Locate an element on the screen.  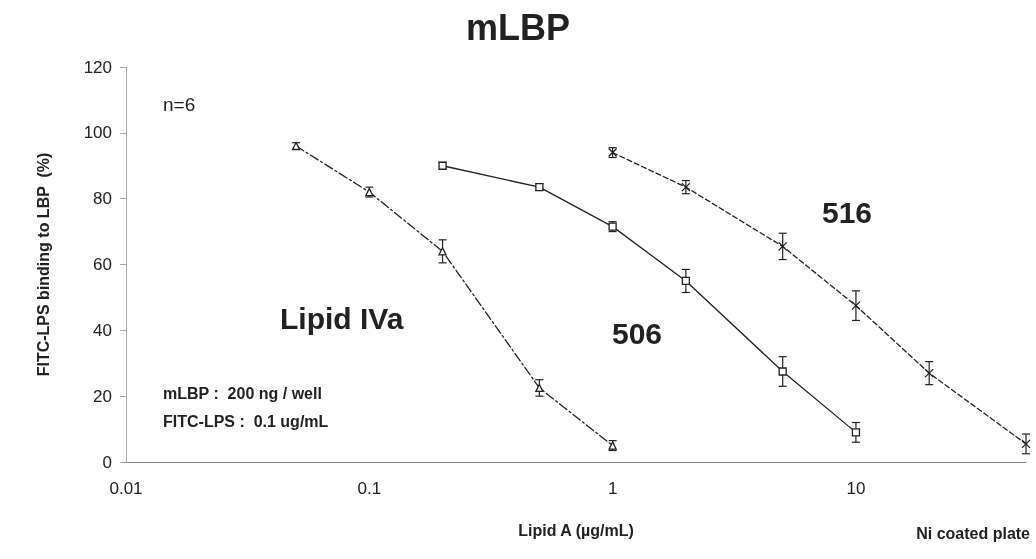
y-tick-label: 100 is located at coordinates (97, 133).